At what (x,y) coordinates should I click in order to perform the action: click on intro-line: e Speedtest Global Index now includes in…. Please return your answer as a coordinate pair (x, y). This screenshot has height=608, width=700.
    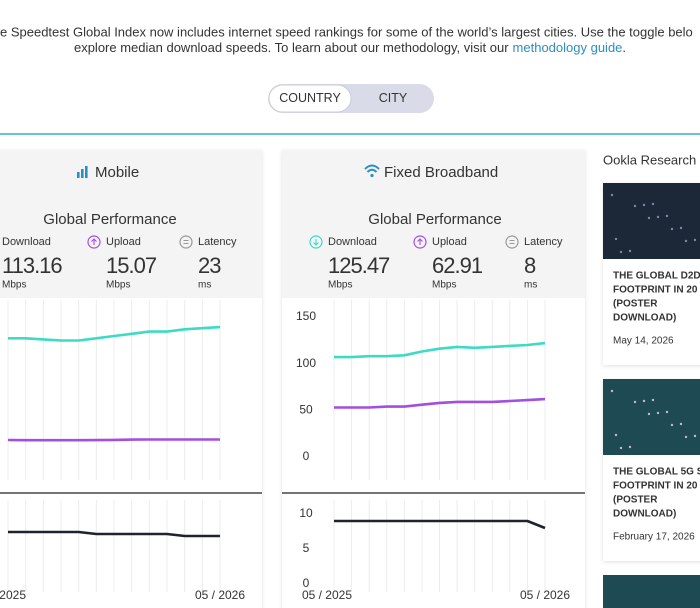
    Looking at the image, I should click on (346, 31).